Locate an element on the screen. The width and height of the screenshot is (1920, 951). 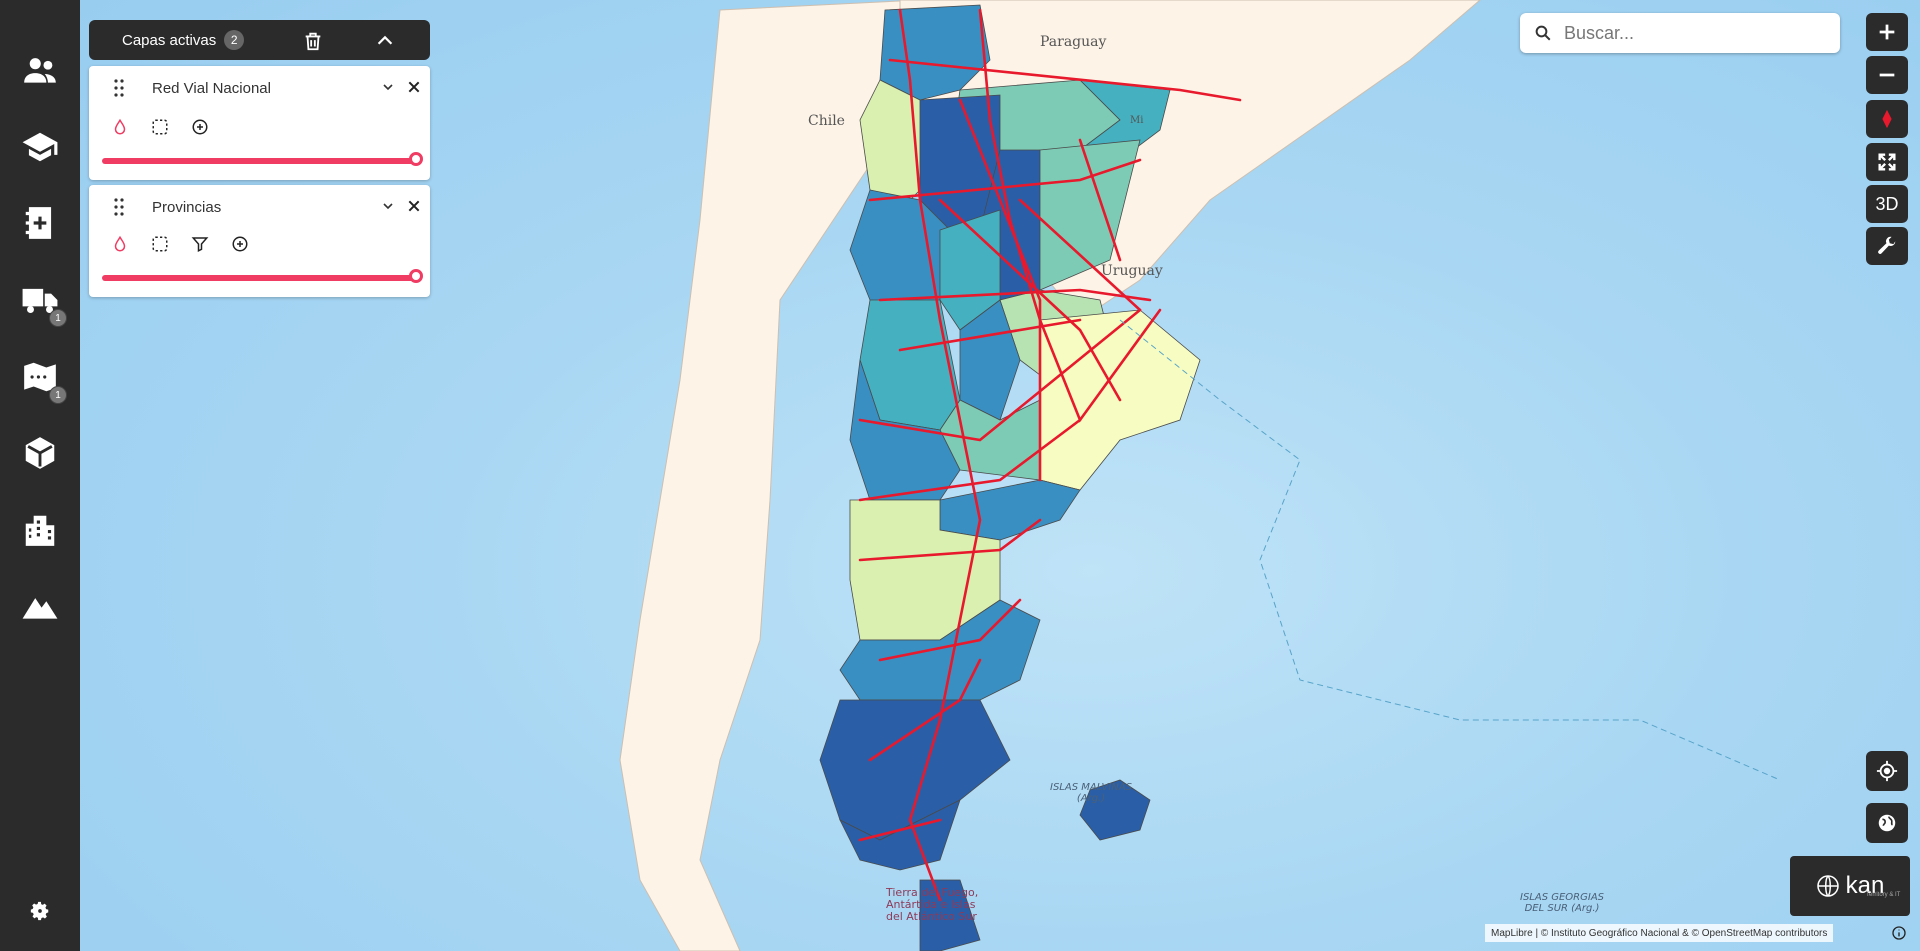
map-label-malvinas: ISLAS MALVINAS (Arg.) is located at coordinates (1091, 793).